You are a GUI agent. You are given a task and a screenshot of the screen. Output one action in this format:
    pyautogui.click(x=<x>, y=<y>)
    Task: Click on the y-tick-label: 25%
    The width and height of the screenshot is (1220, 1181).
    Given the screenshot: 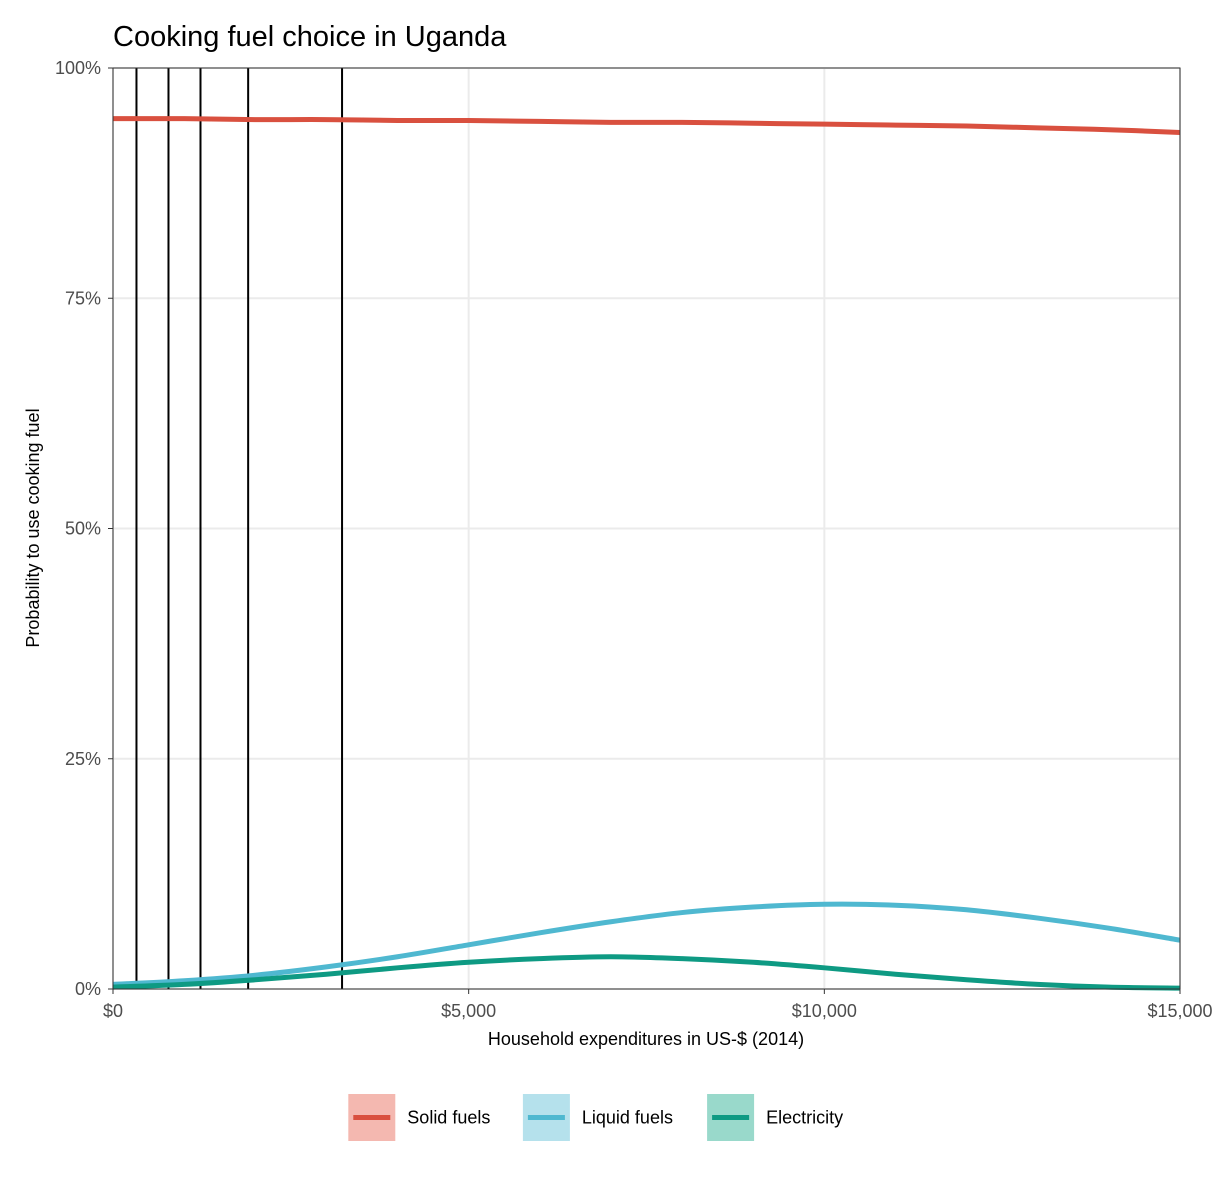 What is the action you would take?
    pyautogui.click(x=83, y=759)
    